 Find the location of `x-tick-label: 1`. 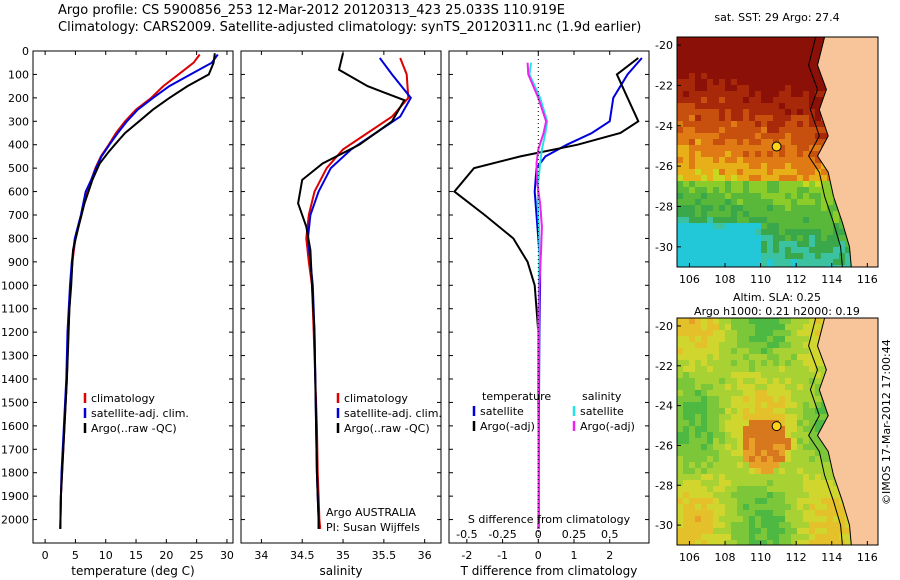

x-tick-label: 1 is located at coordinates (574, 555).